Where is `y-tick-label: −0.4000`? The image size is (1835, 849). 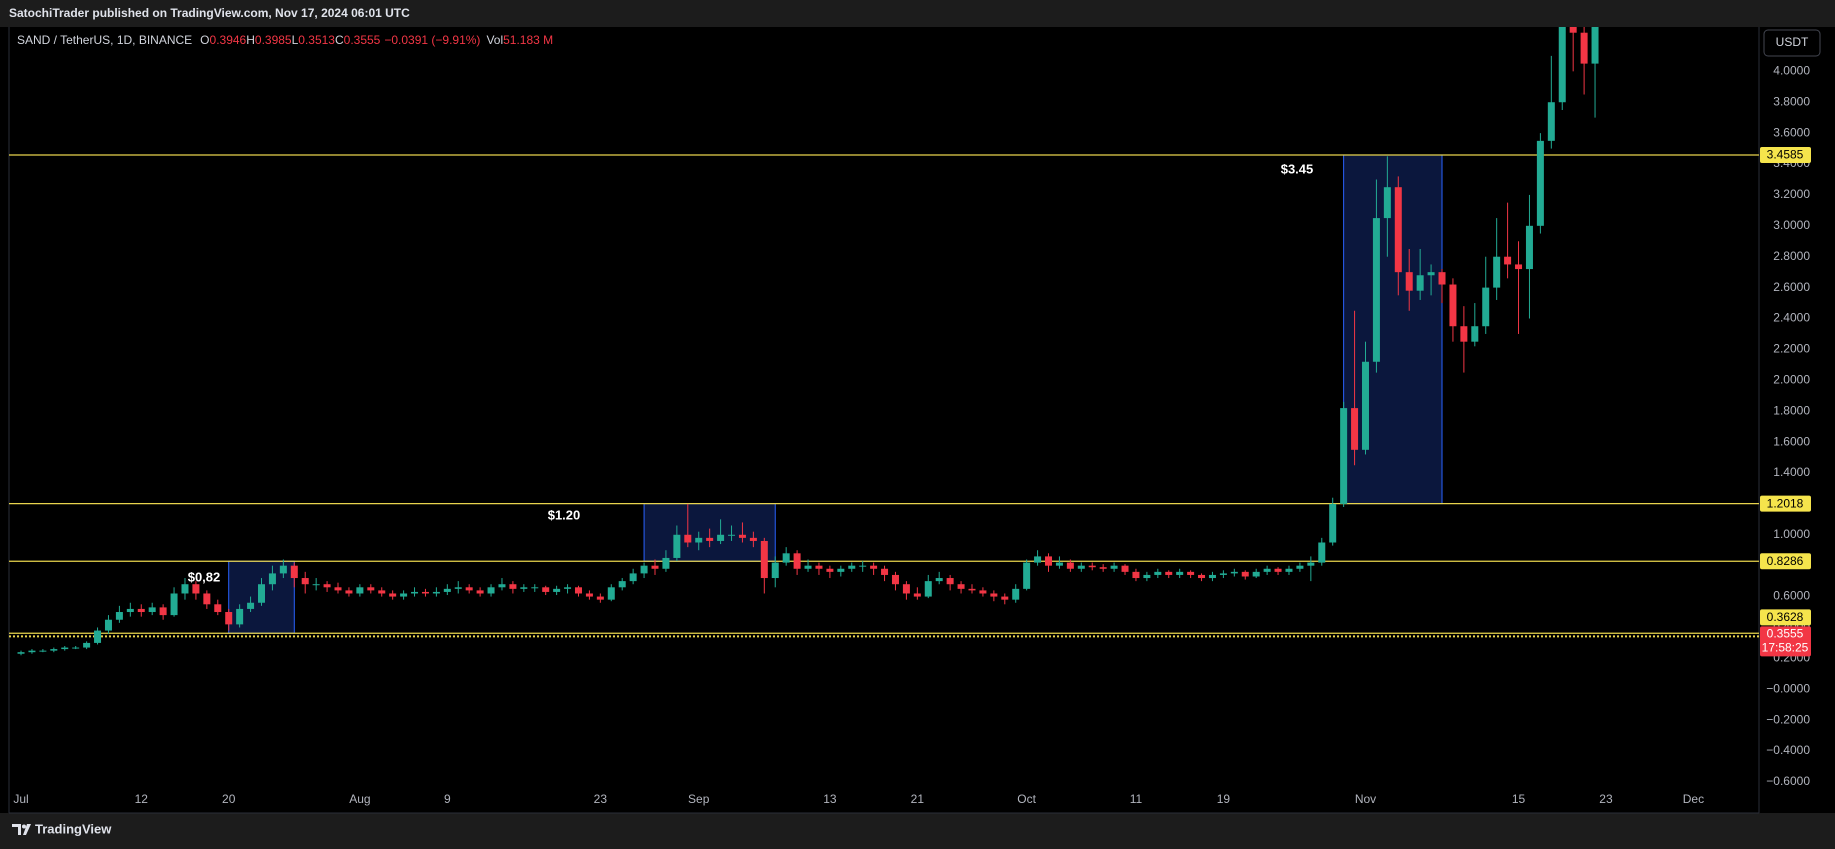
y-tick-label: −0.4000 is located at coordinates (1788, 750).